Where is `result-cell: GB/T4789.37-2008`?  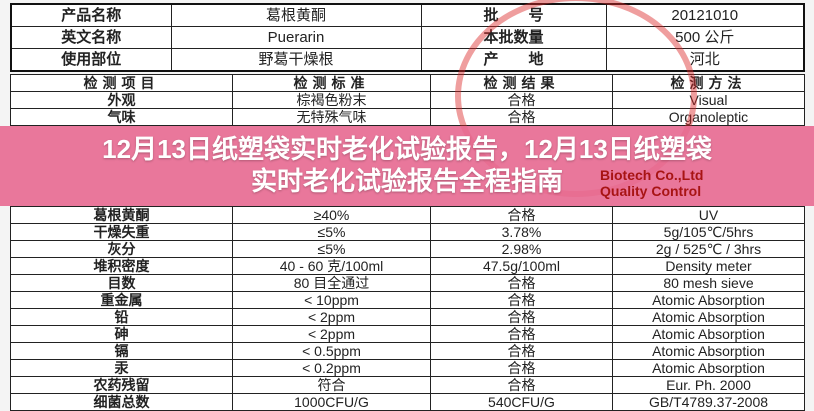
result-cell: GB/T4789.37-2008 is located at coordinates (708, 402).